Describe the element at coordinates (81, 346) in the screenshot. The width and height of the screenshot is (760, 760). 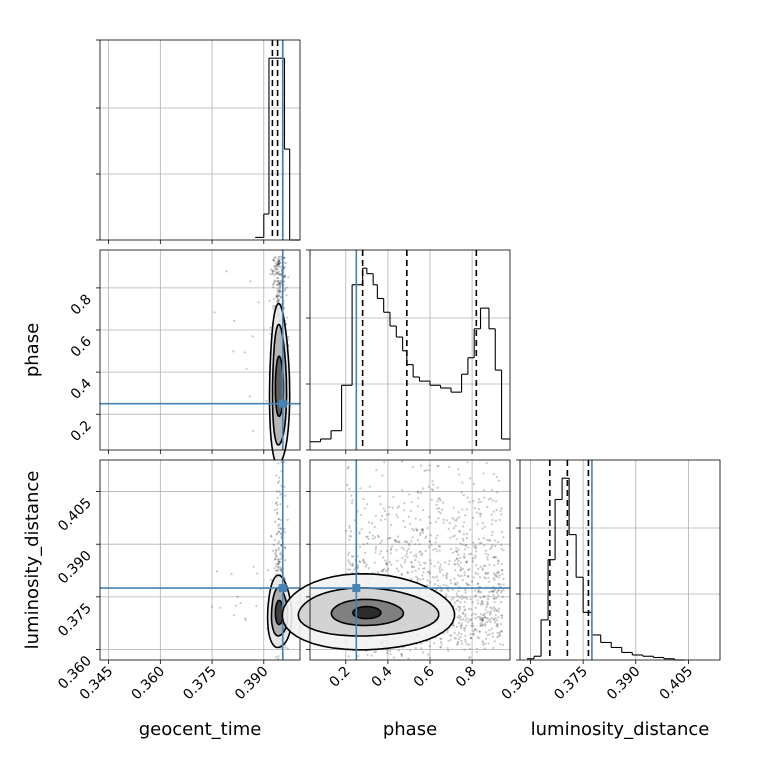
I see `ytick-label-phase-2: 0.6` at that location.